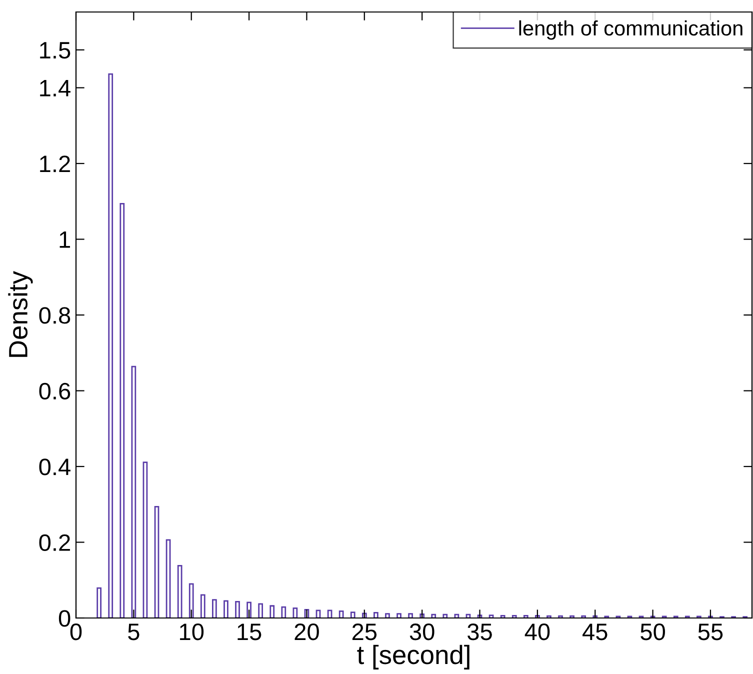  I want to click on x-tick-label: 40, so click(537, 631).